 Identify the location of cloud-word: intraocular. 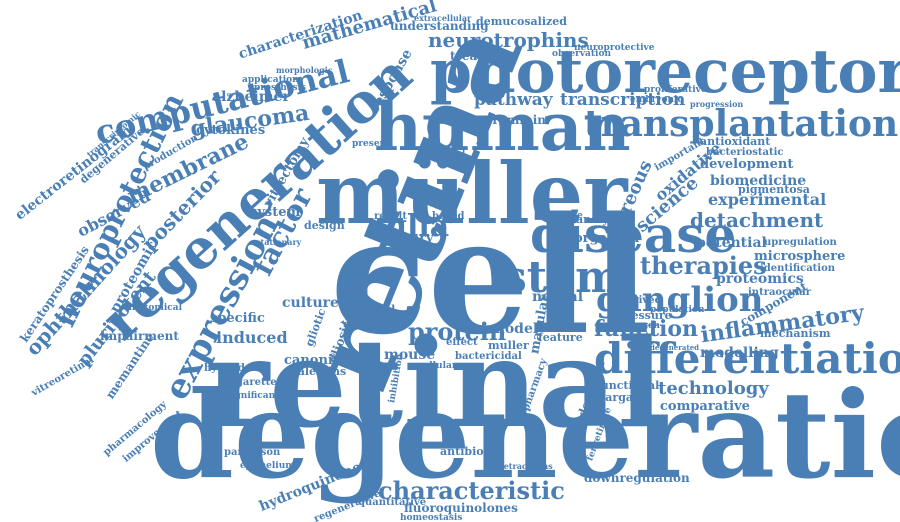
(780, 292).